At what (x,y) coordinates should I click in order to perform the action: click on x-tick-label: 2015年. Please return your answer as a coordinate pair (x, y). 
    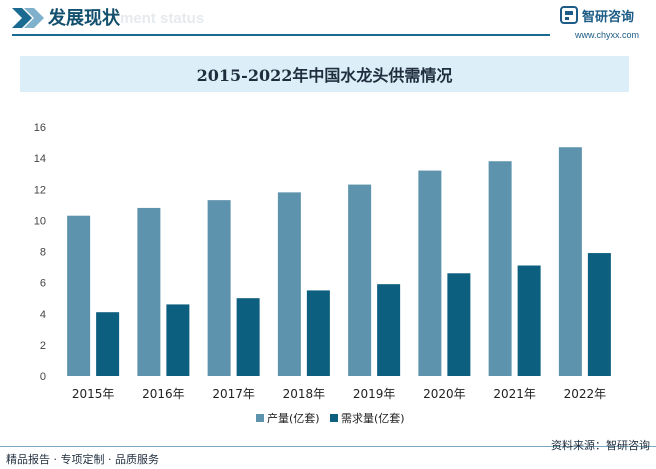
    Looking at the image, I should click on (93, 394).